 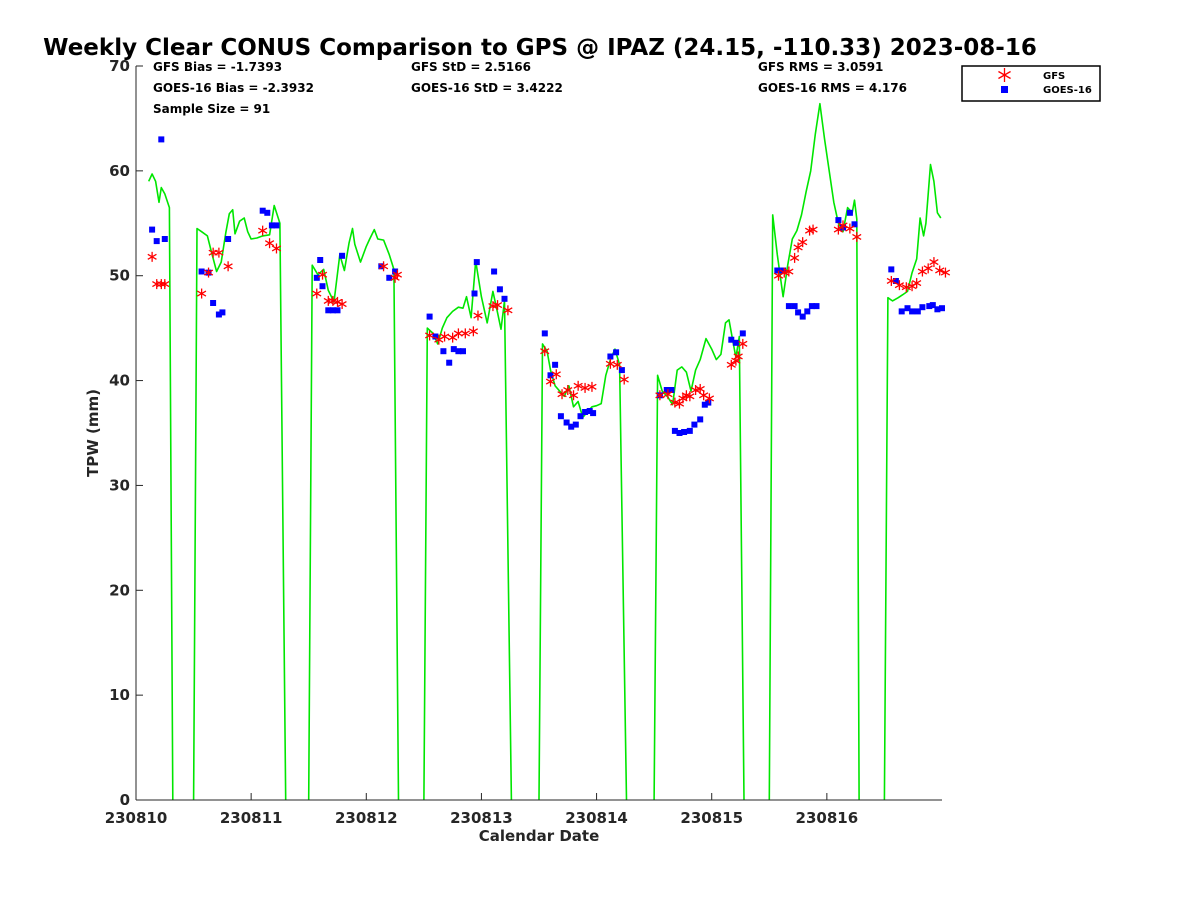 What do you see at coordinates (711, 818) in the screenshot?
I see `x-tick-label: 230815` at bounding box center [711, 818].